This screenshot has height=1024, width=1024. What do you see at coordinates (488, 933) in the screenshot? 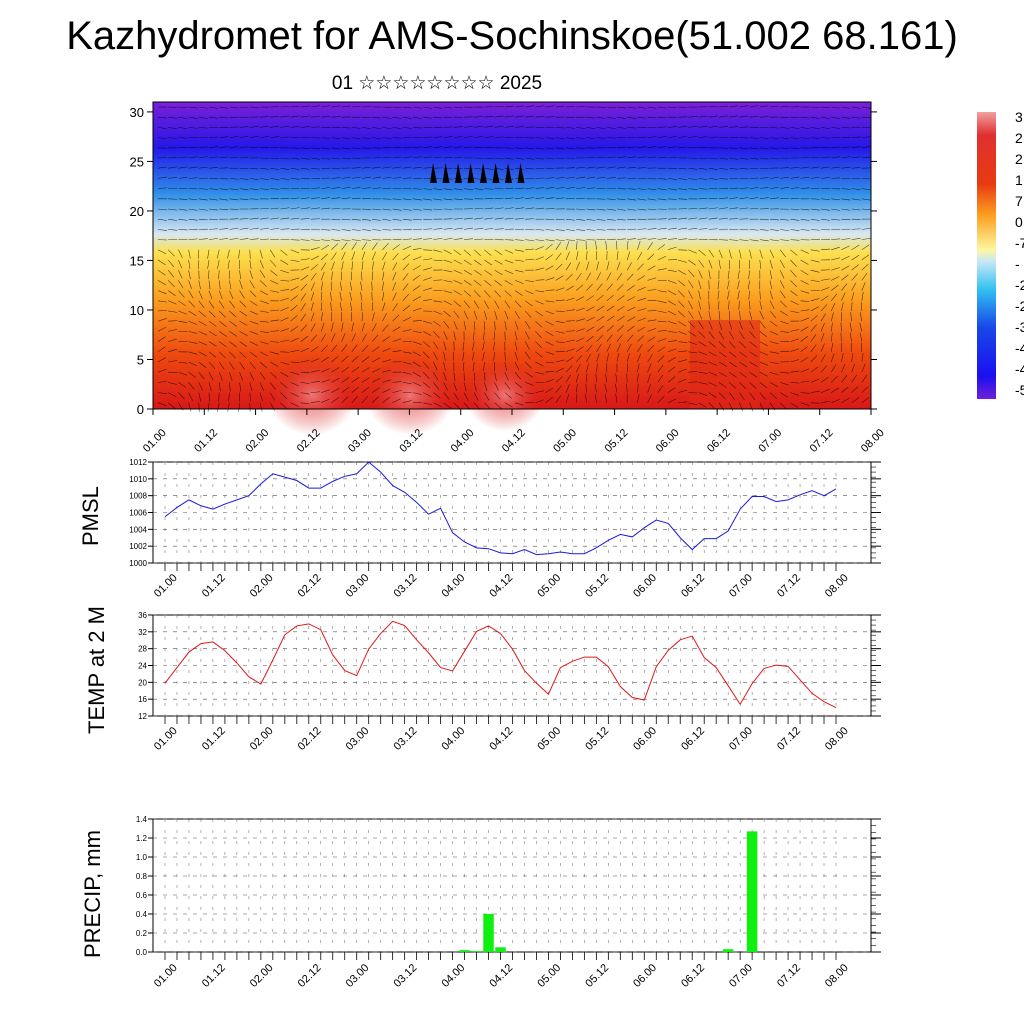
I see `precip-bar` at bounding box center [488, 933].